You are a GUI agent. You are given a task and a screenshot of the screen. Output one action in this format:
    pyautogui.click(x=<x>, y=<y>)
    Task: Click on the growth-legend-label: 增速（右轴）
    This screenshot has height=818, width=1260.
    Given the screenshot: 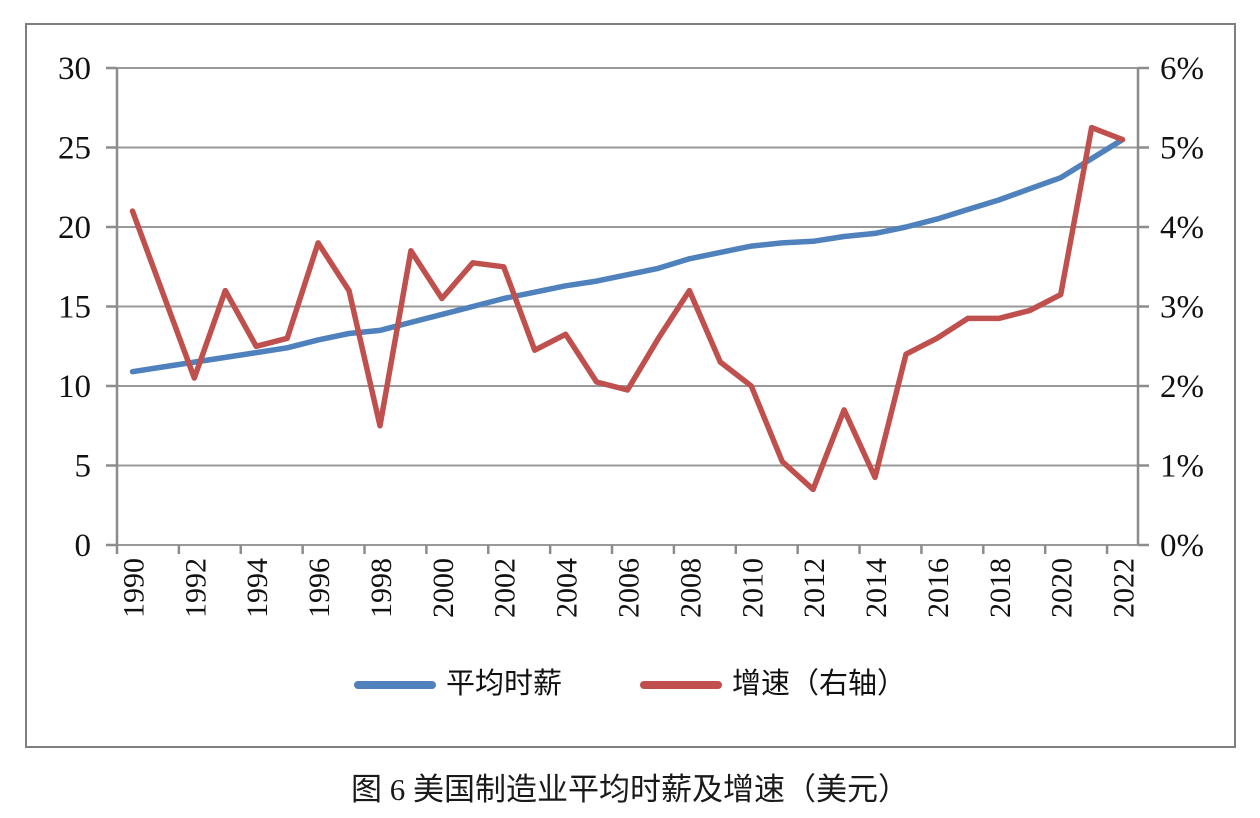 What is the action you would take?
    pyautogui.click(x=819, y=684)
    